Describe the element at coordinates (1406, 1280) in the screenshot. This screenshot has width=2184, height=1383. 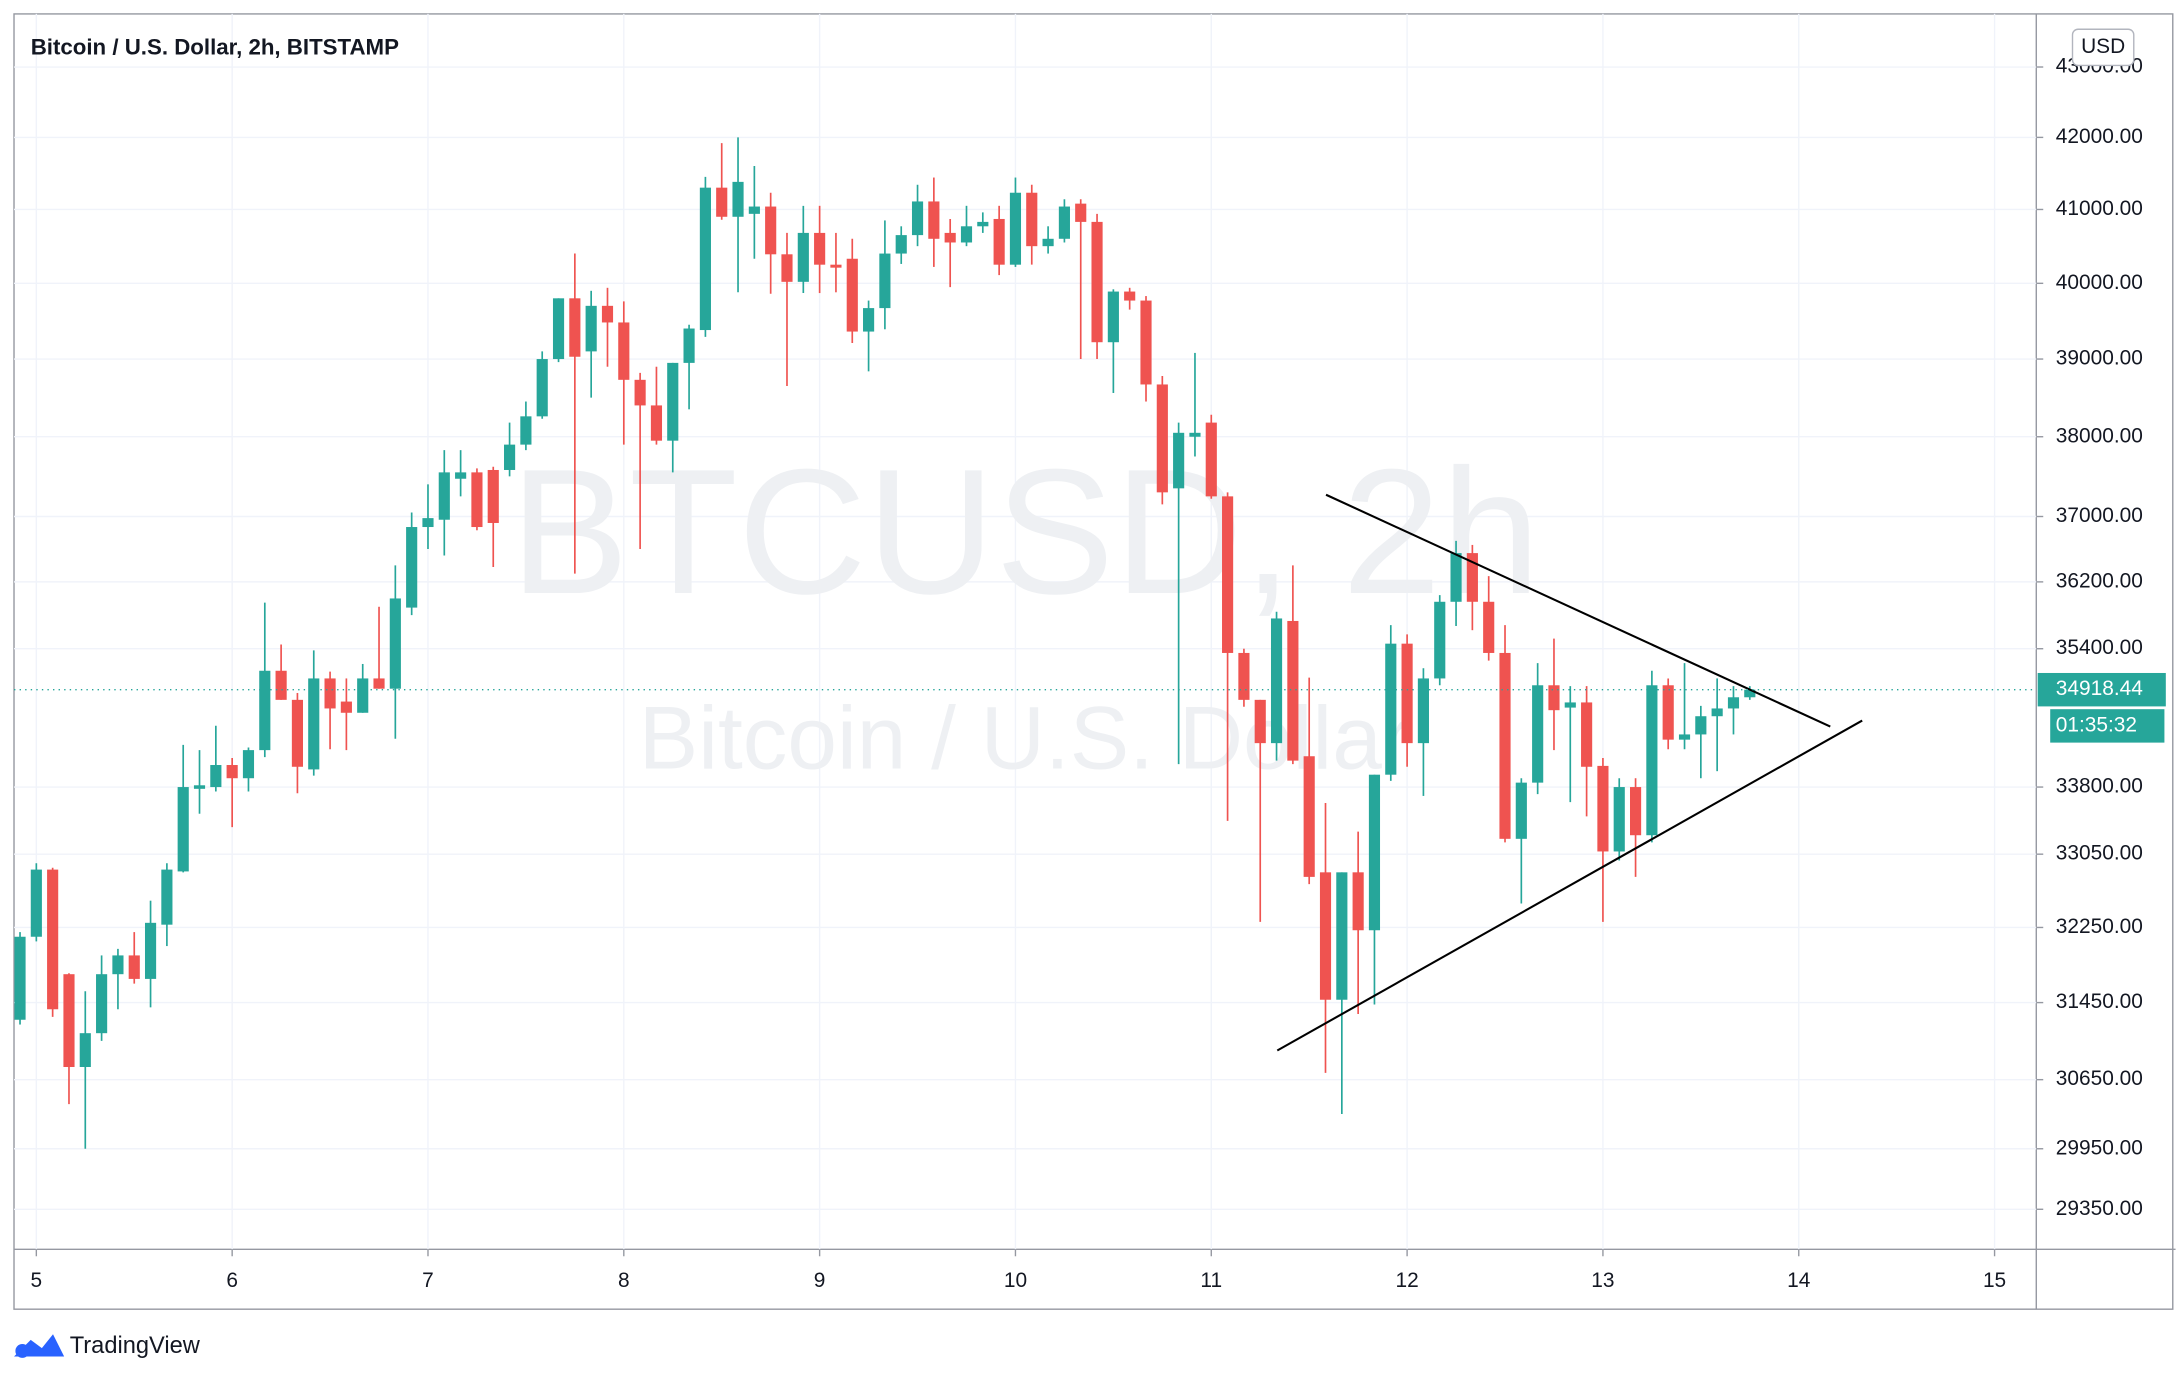
I see `x-tick-label: 12` at that location.